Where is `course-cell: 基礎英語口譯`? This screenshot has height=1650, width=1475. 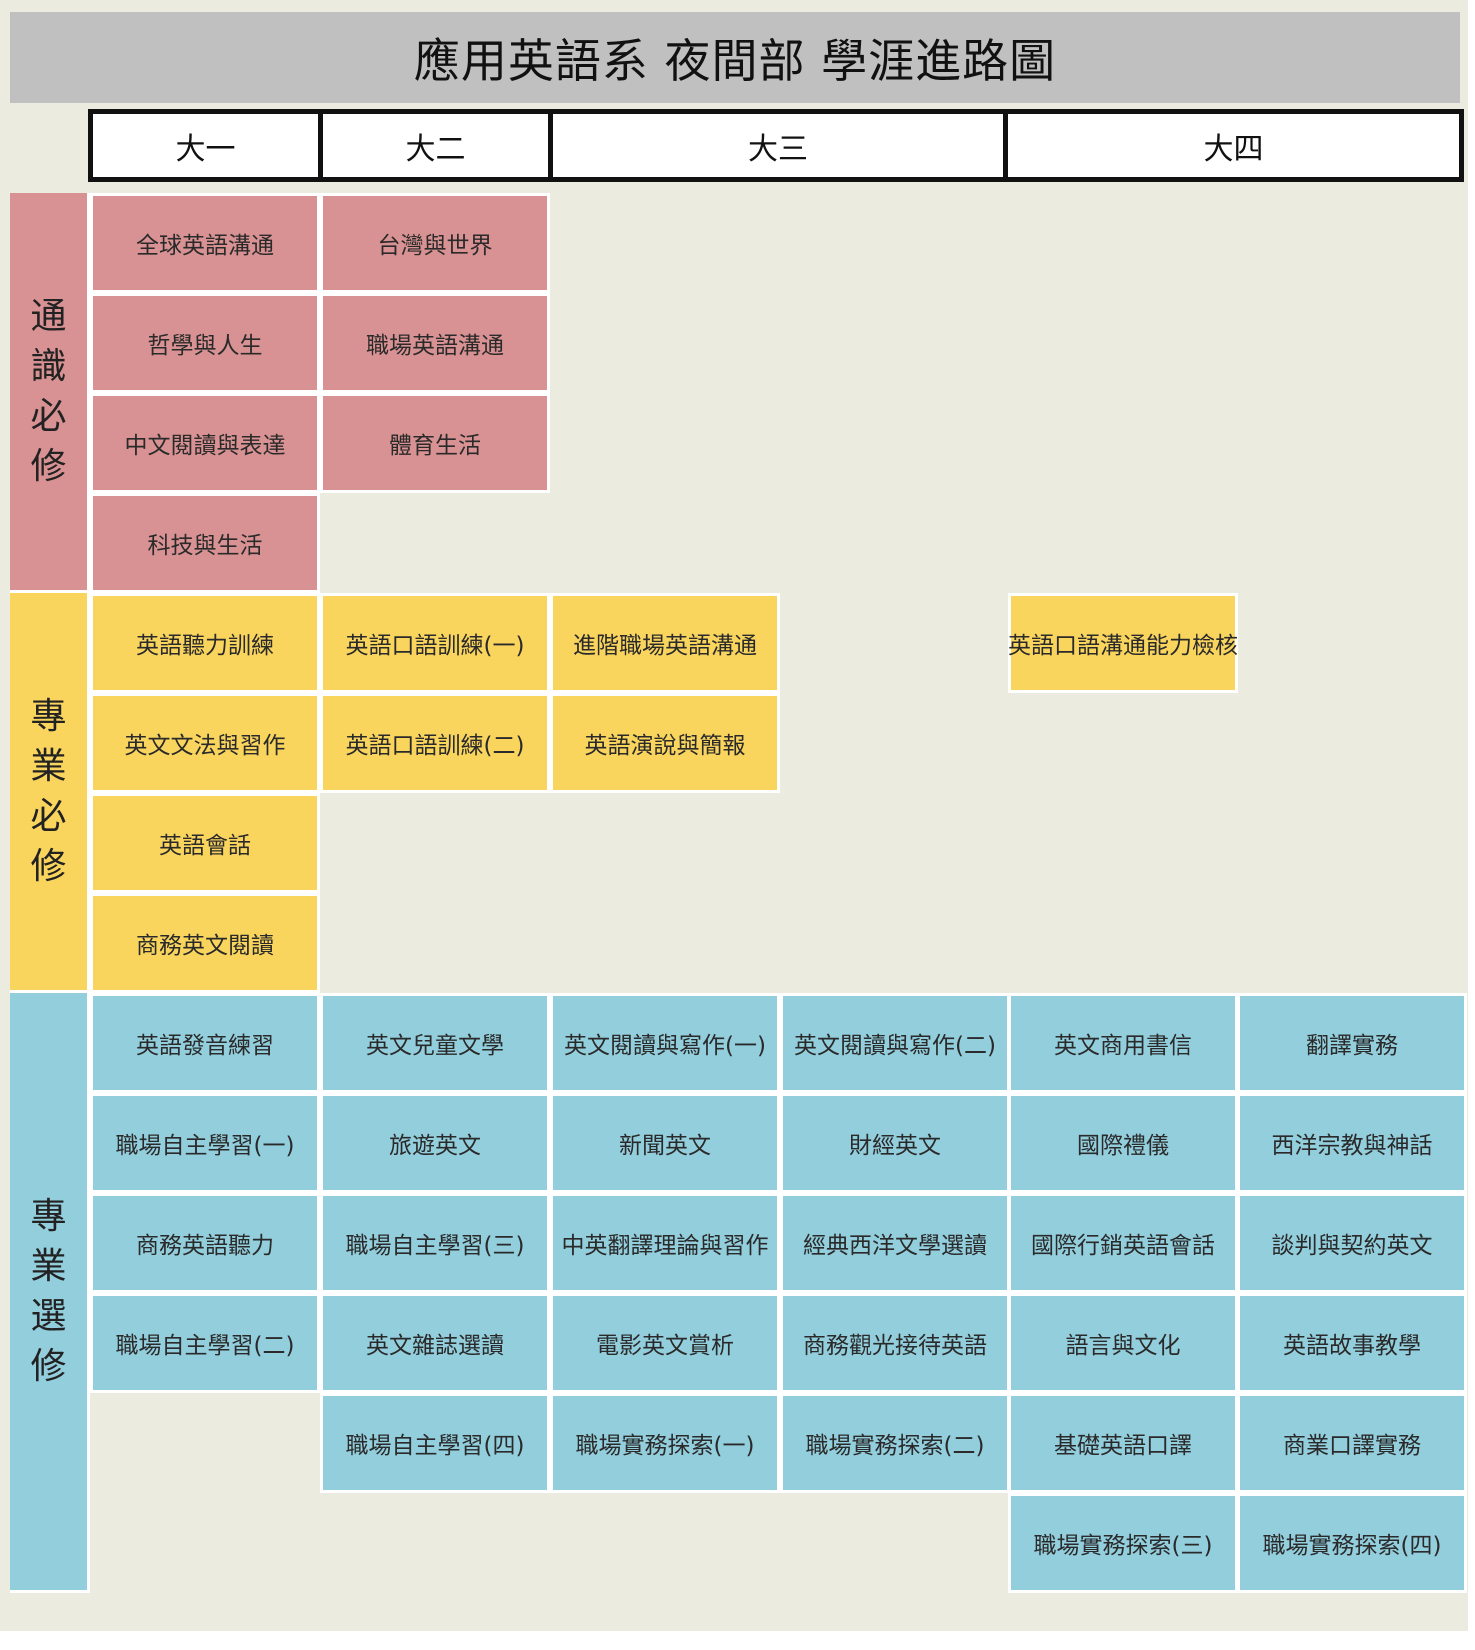 course-cell: 基礎英語口譯 is located at coordinates (1123, 1443).